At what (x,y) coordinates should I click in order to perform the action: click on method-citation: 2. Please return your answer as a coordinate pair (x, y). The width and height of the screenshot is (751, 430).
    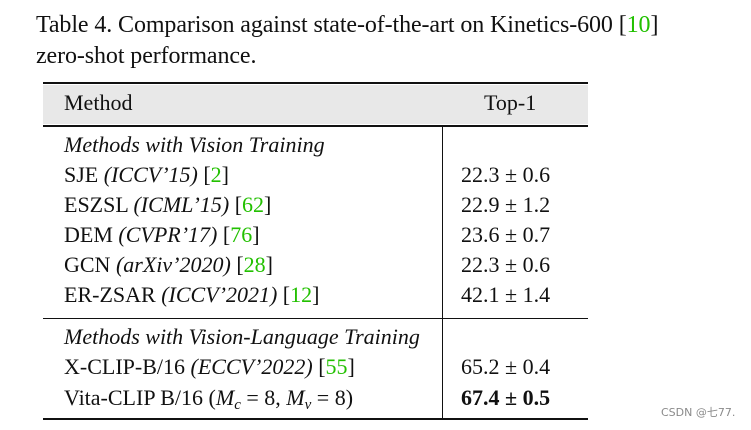
    Looking at the image, I should click on (216, 174).